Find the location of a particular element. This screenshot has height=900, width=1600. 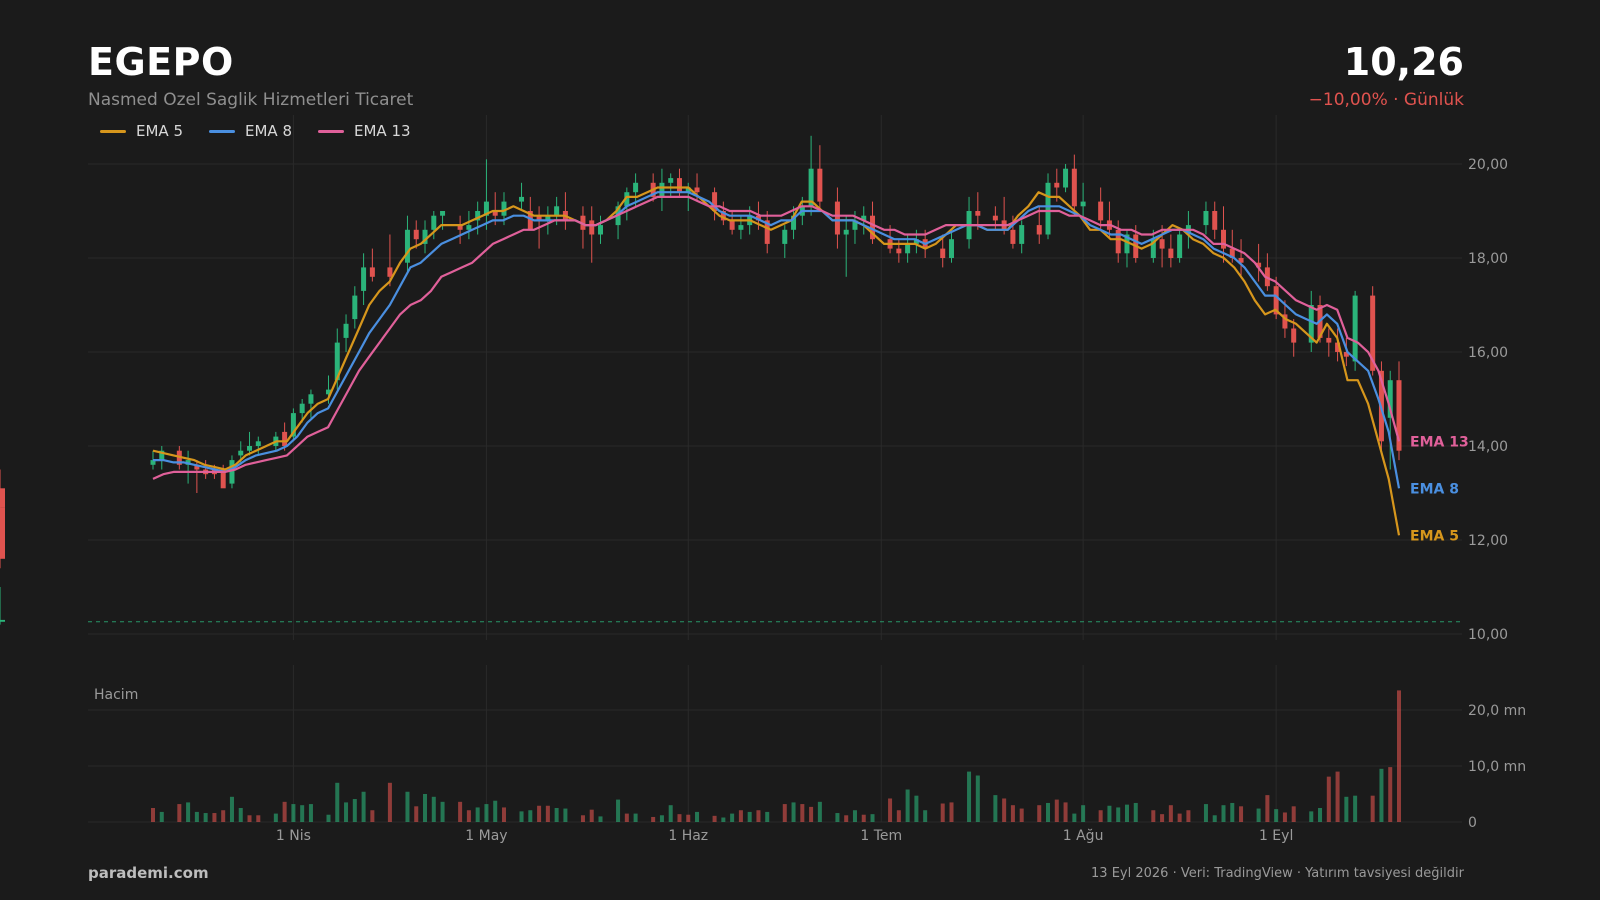

date-tick-label: 1 Nis is located at coordinates (293, 836).